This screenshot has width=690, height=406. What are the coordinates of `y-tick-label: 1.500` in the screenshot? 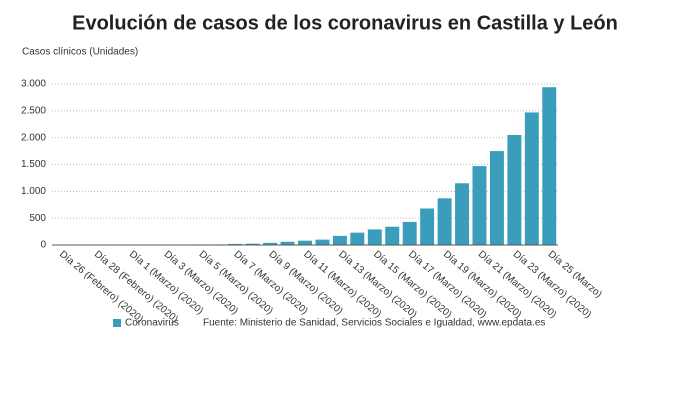 It's located at (33, 164).